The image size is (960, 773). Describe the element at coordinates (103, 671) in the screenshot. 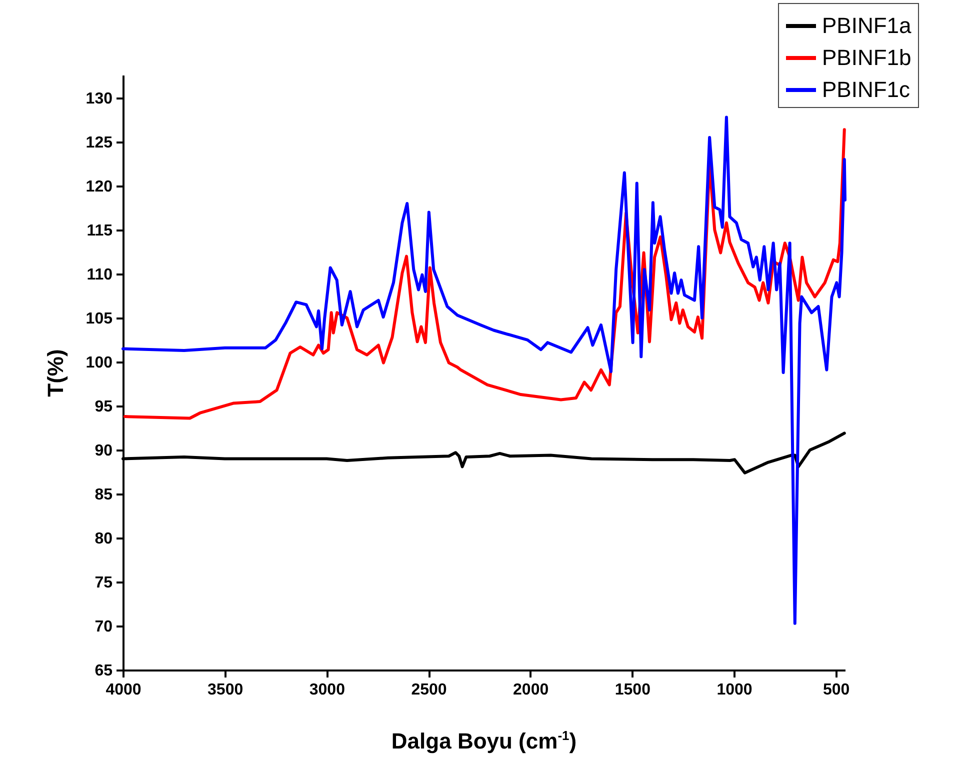

I see `y-tick-label: 65` at that location.